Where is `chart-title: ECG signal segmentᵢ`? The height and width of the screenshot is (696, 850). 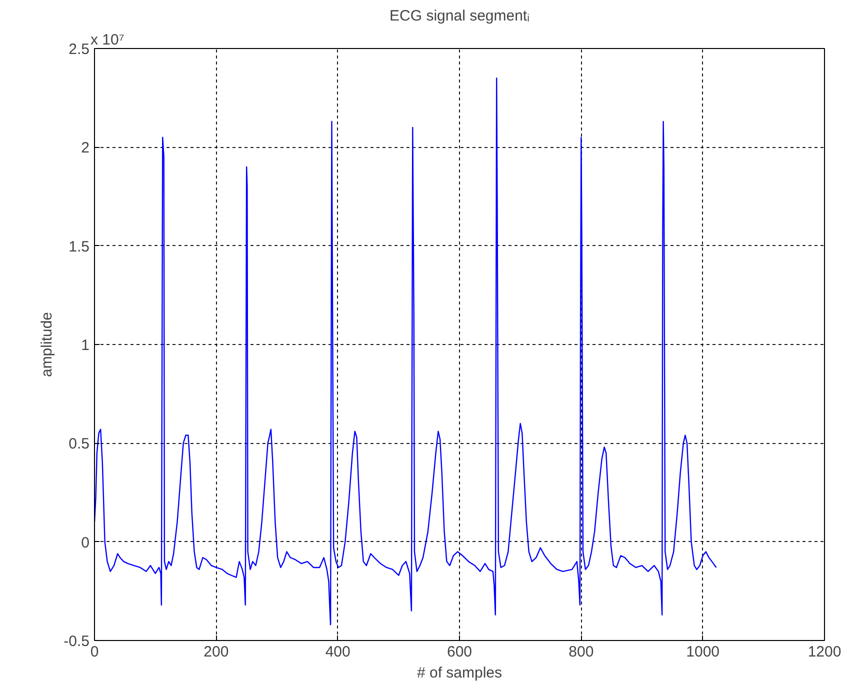 chart-title: ECG signal segmentᵢ is located at coordinates (460, 16).